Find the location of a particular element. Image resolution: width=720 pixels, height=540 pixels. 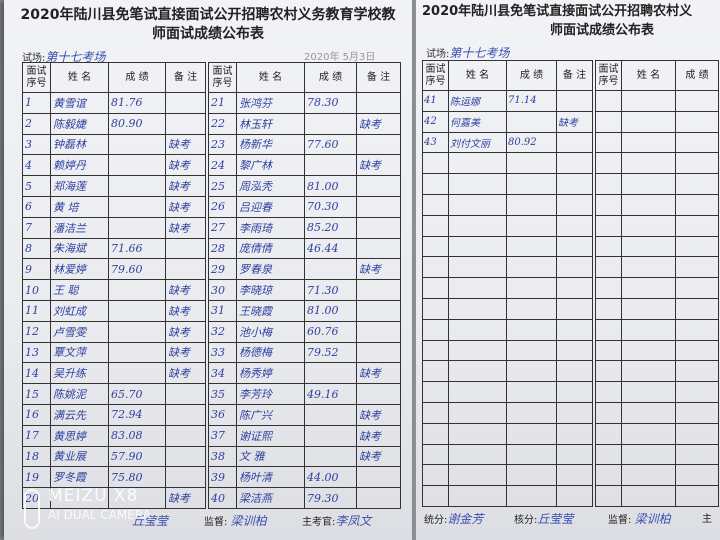

supervisor: 监督: 梁训柏 is located at coordinates (639, 518).